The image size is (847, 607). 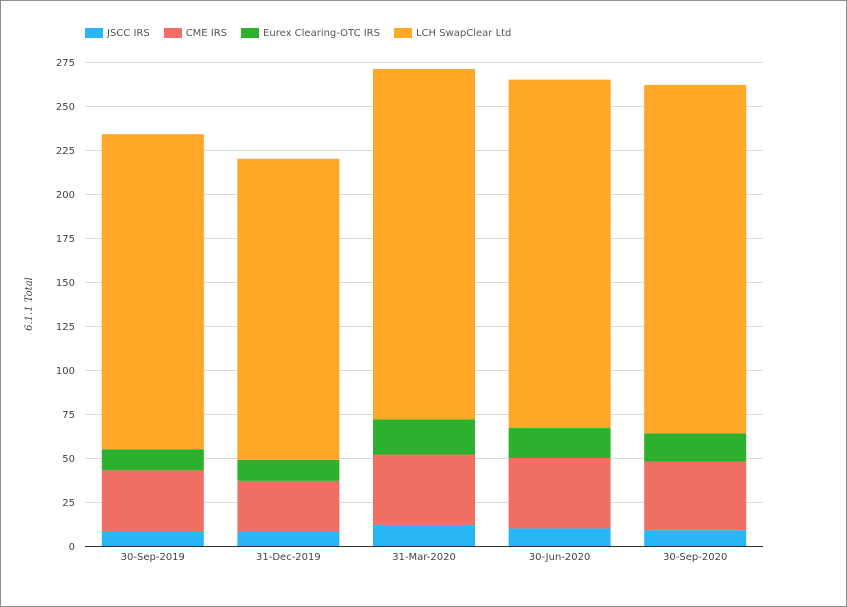 I want to click on legend-item-0: JSCC IRS, so click(x=117, y=33).